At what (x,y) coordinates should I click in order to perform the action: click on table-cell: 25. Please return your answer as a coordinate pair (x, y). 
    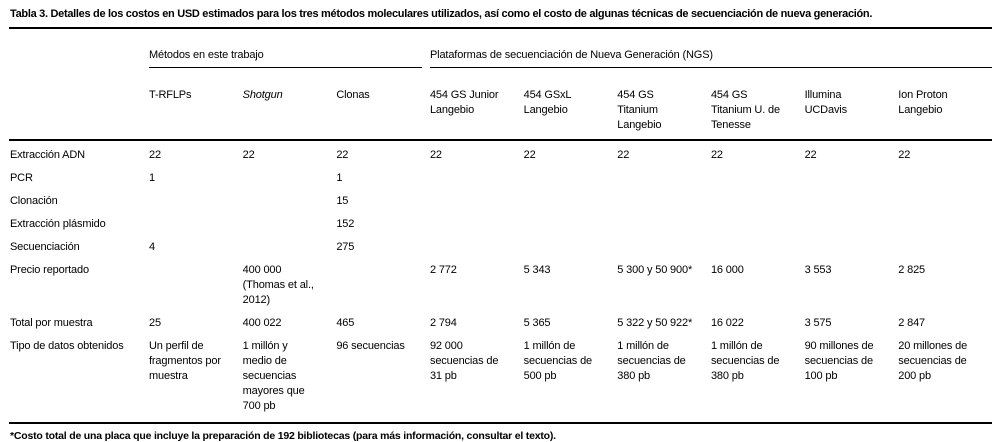
    Looking at the image, I should click on (155, 323).